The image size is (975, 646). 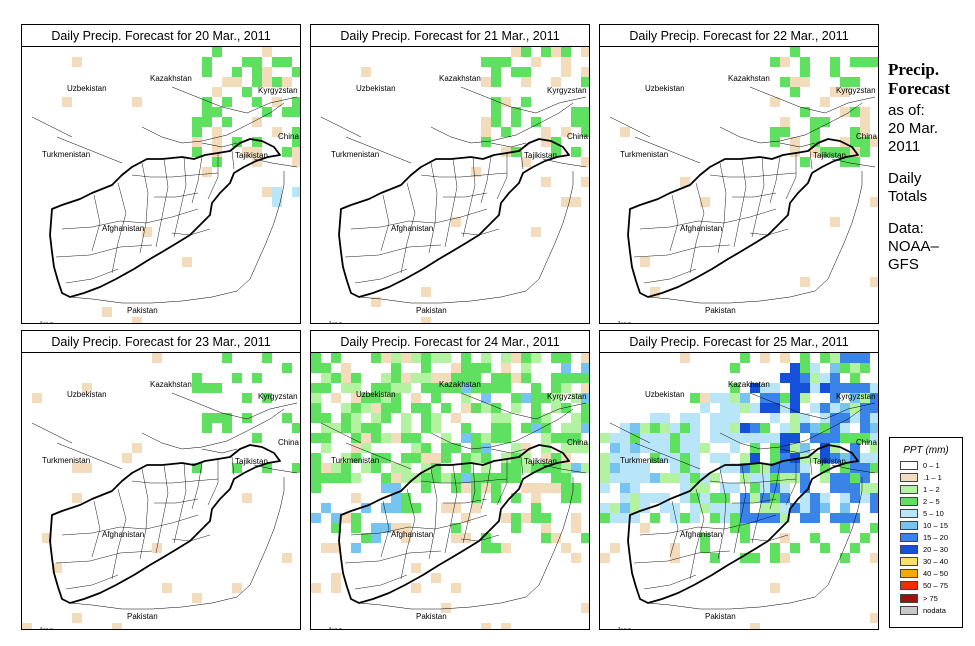 I want to click on legend-item: 5 – 10, so click(x=931, y=513).